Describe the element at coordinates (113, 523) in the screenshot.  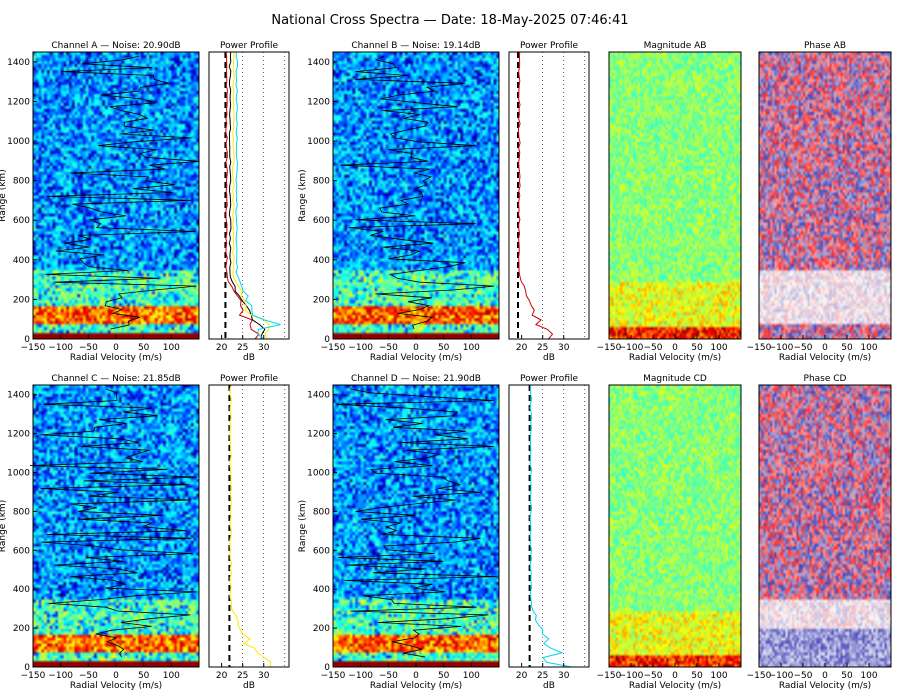
I see `channel-c-doppler-trace` at that location.